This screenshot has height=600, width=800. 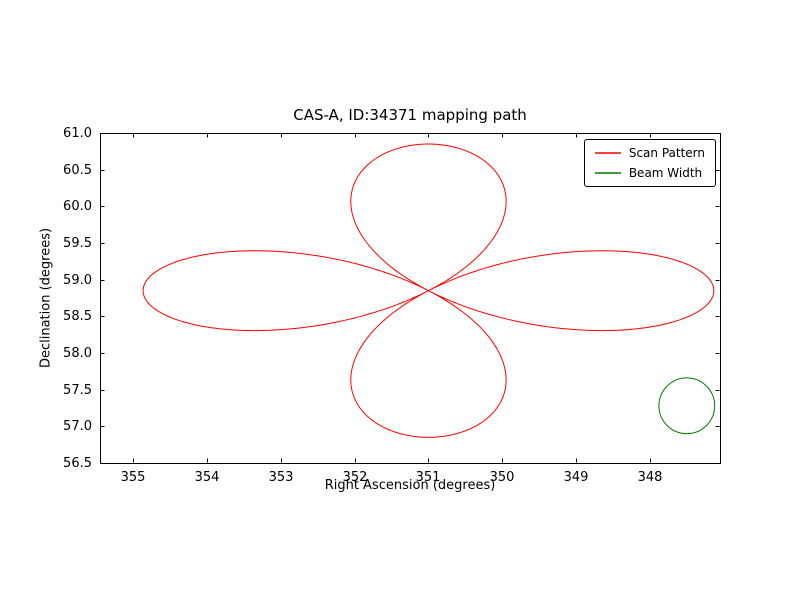 What do you see at coordinates (281, 477) in the screenshot?
I see `svg-text: 353` at bounding box center [281, 477].